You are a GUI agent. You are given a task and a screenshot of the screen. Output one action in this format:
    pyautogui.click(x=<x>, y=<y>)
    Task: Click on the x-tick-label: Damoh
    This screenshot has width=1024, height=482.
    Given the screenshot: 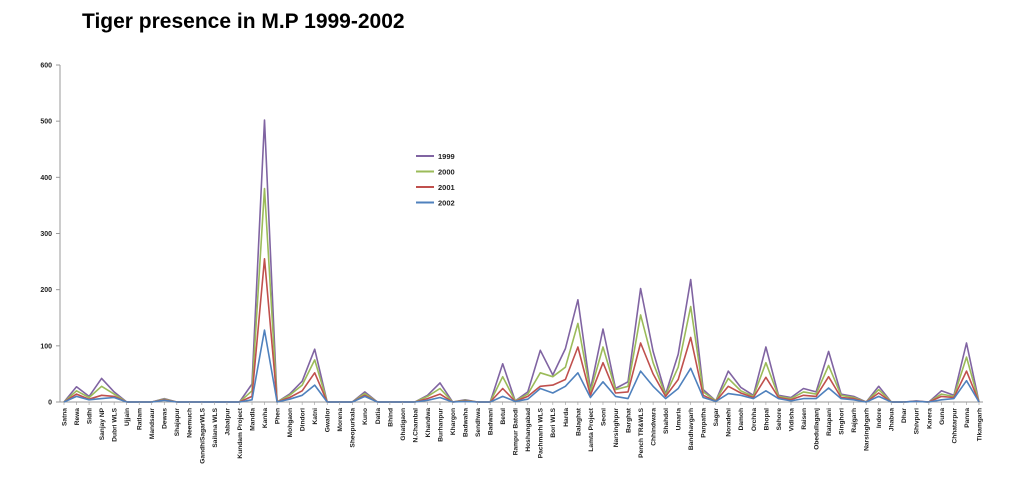 What is the action you would take?
    pyautogui.click(x=741, y=419)
    